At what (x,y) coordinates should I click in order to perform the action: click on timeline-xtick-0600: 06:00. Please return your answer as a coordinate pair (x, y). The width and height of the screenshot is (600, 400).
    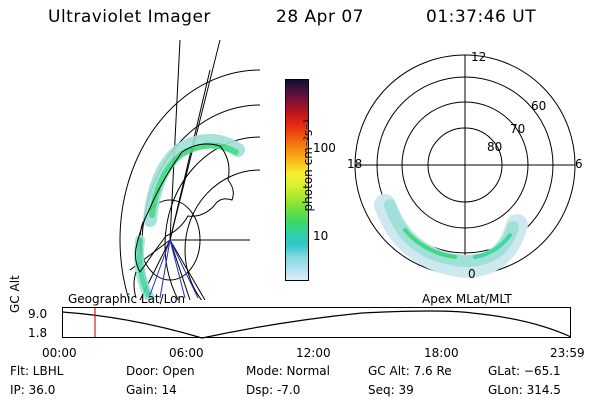
    Looking at the image, I should click on (186, 353).